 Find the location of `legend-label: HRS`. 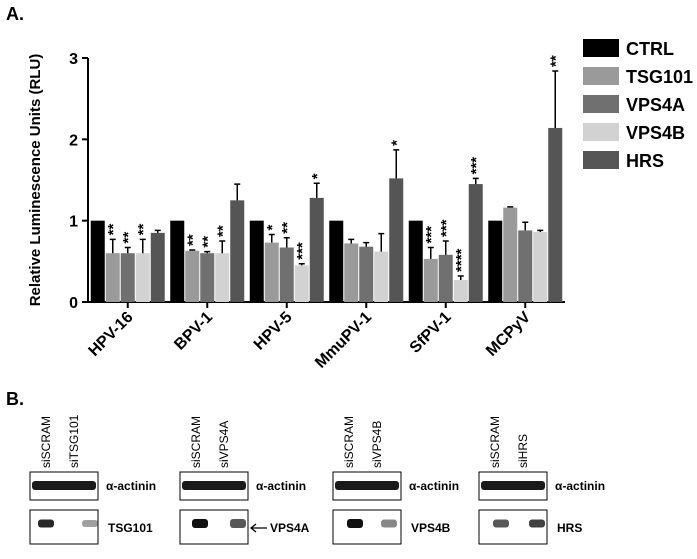

legend-label: HRS is located at coordinates (645, 161).